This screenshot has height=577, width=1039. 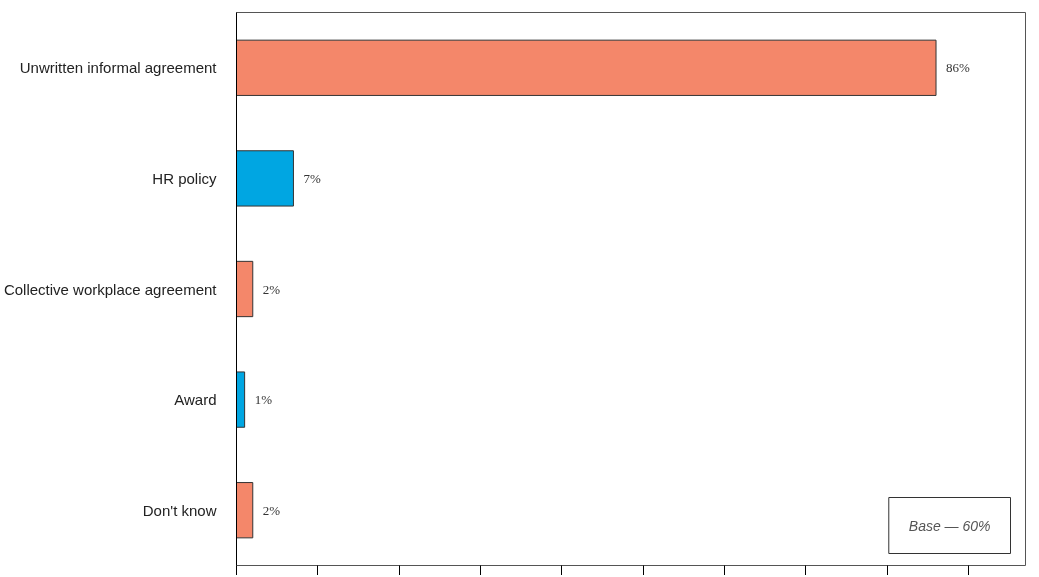 What do you see at coordinates (949, 525) in the screenshot?
I see `annotation: Base — 60%` at bounding box center [949, 525].